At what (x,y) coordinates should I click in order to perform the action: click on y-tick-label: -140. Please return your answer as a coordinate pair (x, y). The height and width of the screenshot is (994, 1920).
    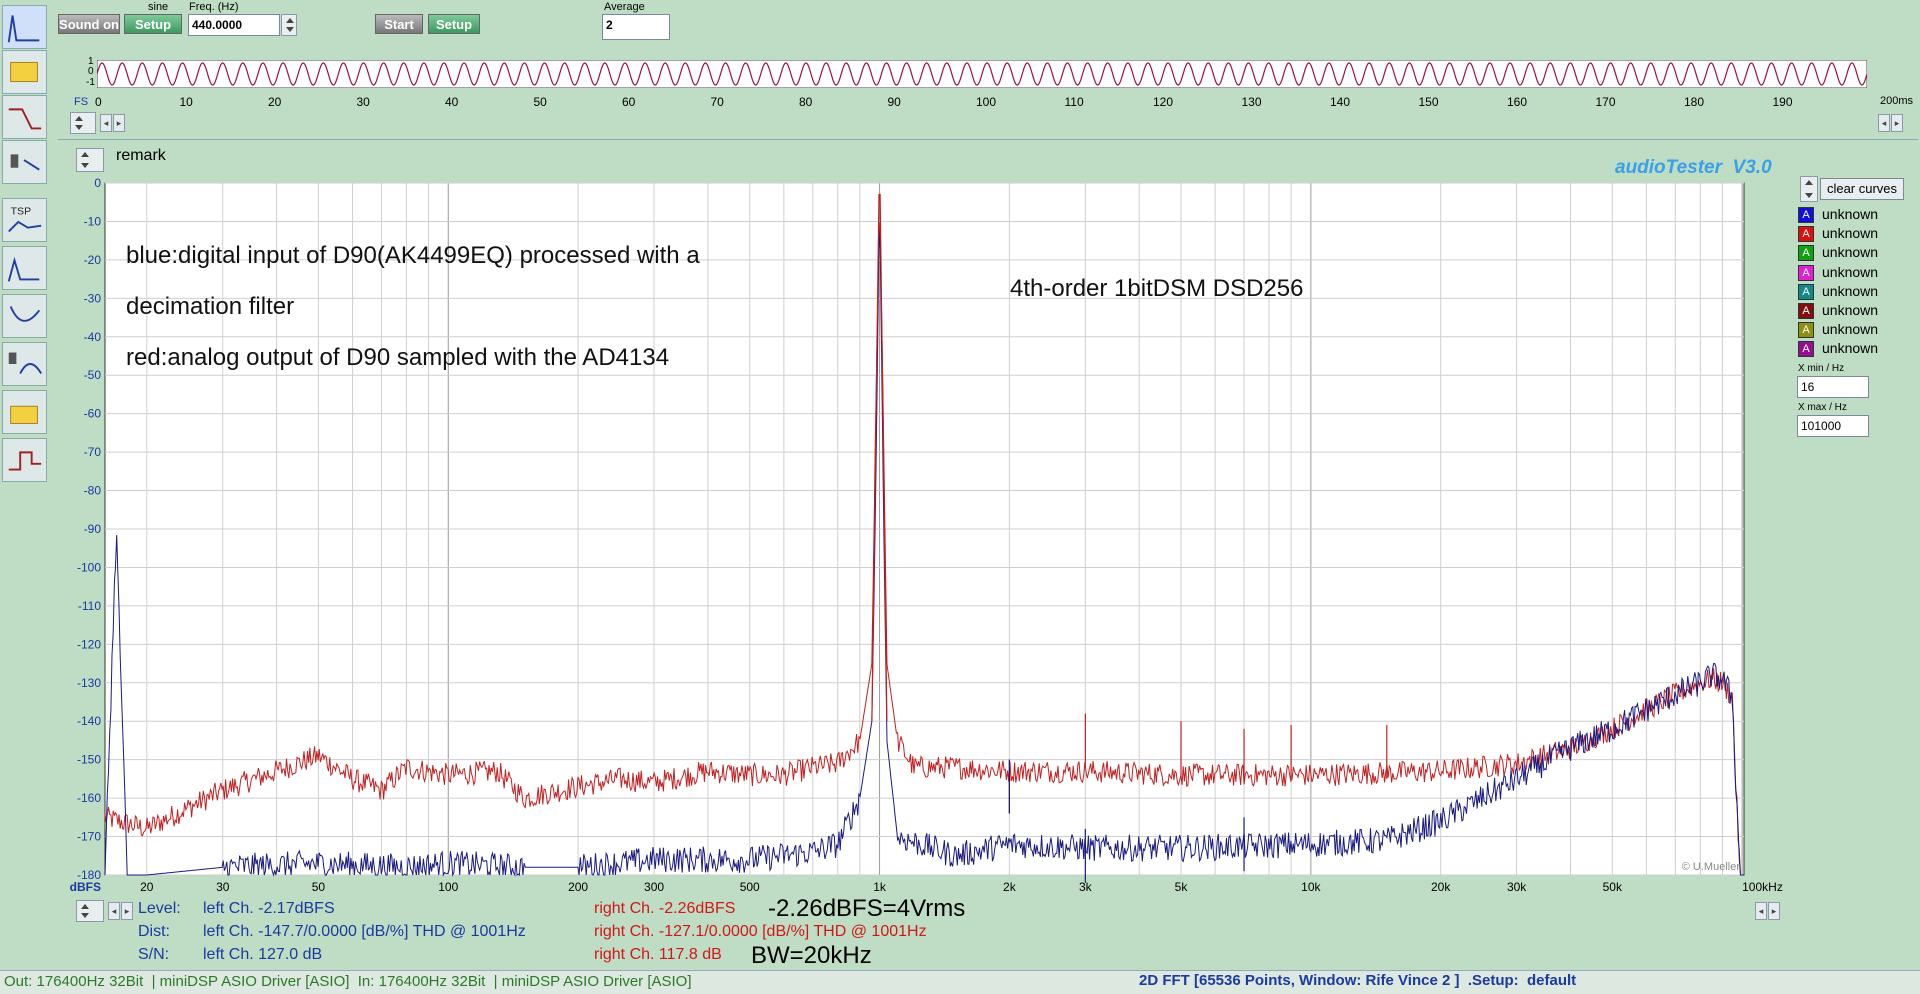
    Looking at the image, I should click on (89, 721).